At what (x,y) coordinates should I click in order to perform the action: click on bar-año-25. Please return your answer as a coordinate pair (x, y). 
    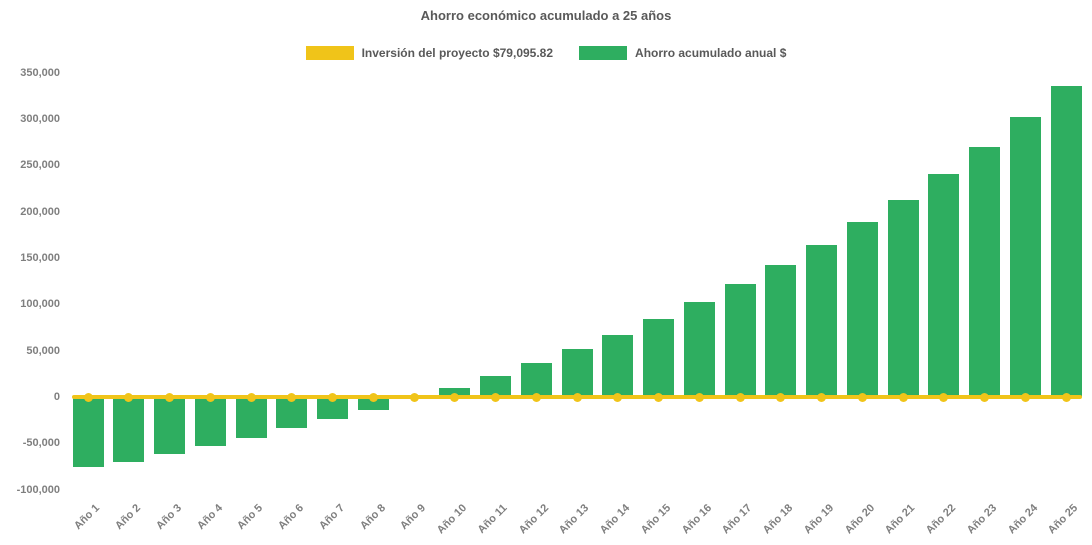
    Looking at the image, I should click on (1066, 241).